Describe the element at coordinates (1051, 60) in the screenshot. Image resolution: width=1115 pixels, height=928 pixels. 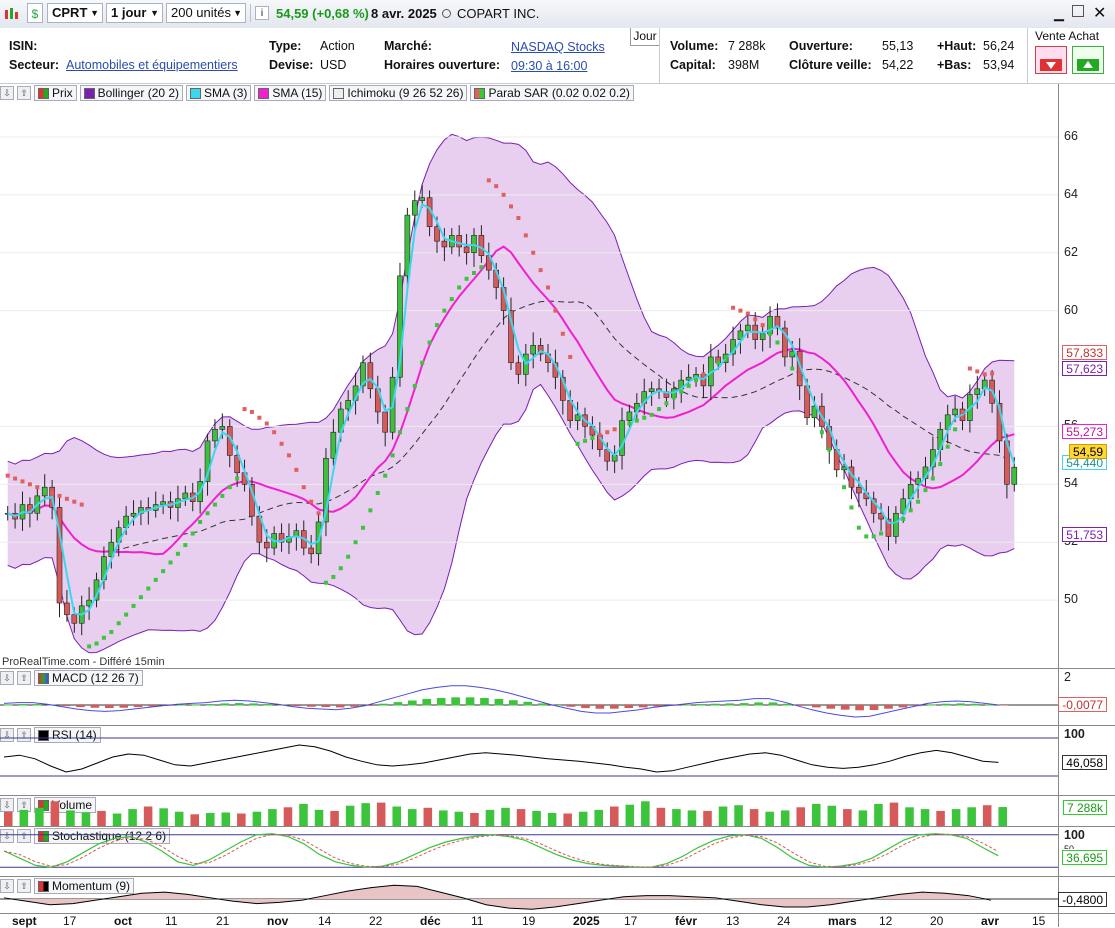
I see `sell-button` at that location.